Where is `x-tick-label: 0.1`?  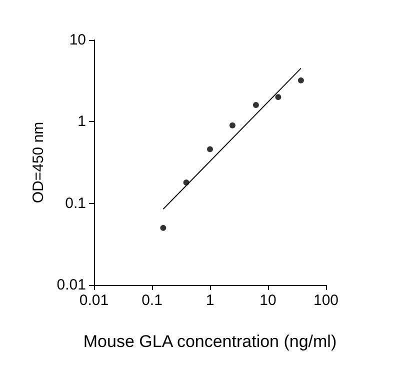 x-tick-label: 0.1 is located at coordinates (152, 300).